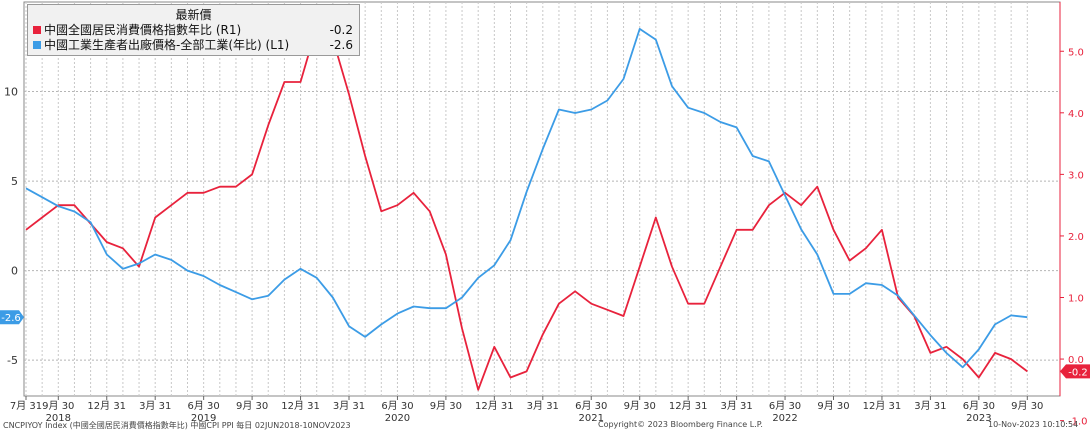 The width and height of the screenshot is (1090, 432). Describe the element at coordinates (203, 418) in the screenshot. I see `x-year-label: 2019` at that location.